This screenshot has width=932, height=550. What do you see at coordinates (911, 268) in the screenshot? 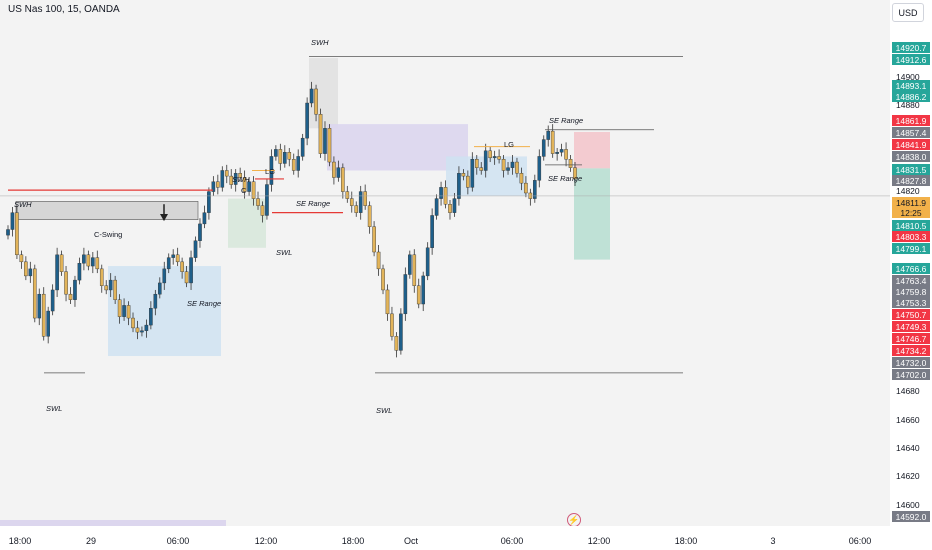
I see `price-badge: 14766.6` at bounding box center [911, 268].